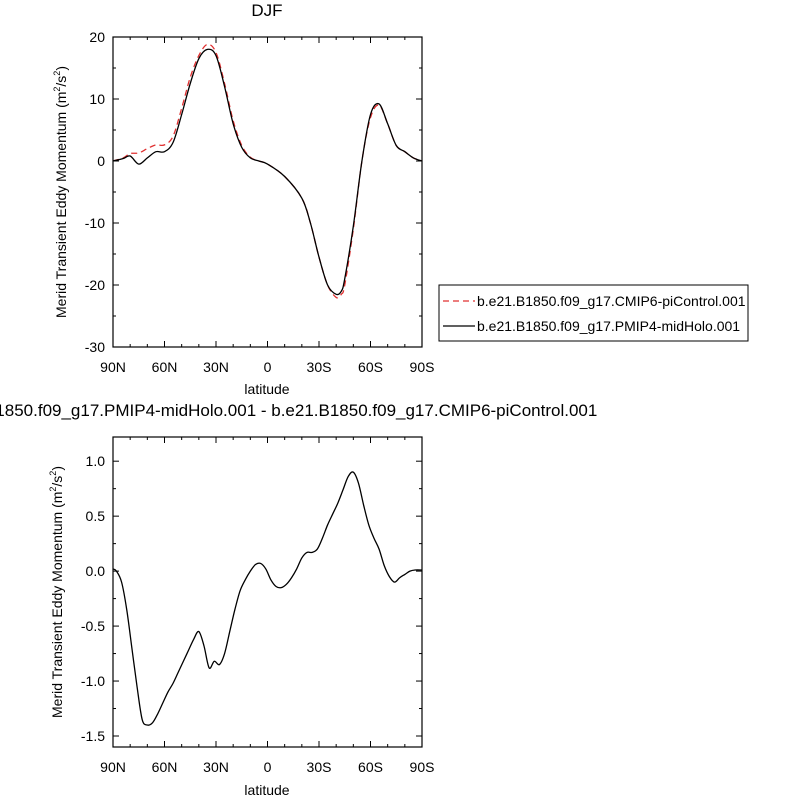  Describe the element at coordinates (319, 367) in the screenshot. I see `top-x-tick-label: 30S` at that location.